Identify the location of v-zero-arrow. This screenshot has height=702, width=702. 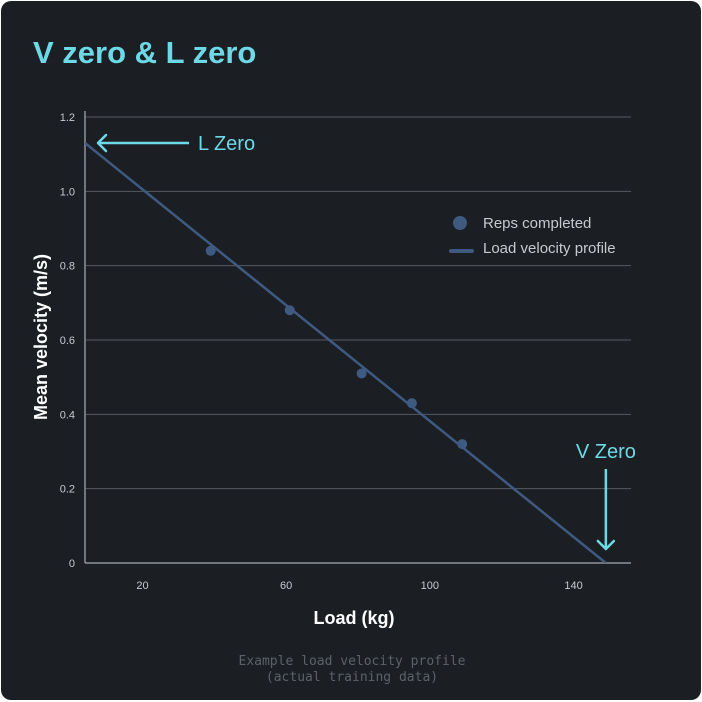
(606, 510).